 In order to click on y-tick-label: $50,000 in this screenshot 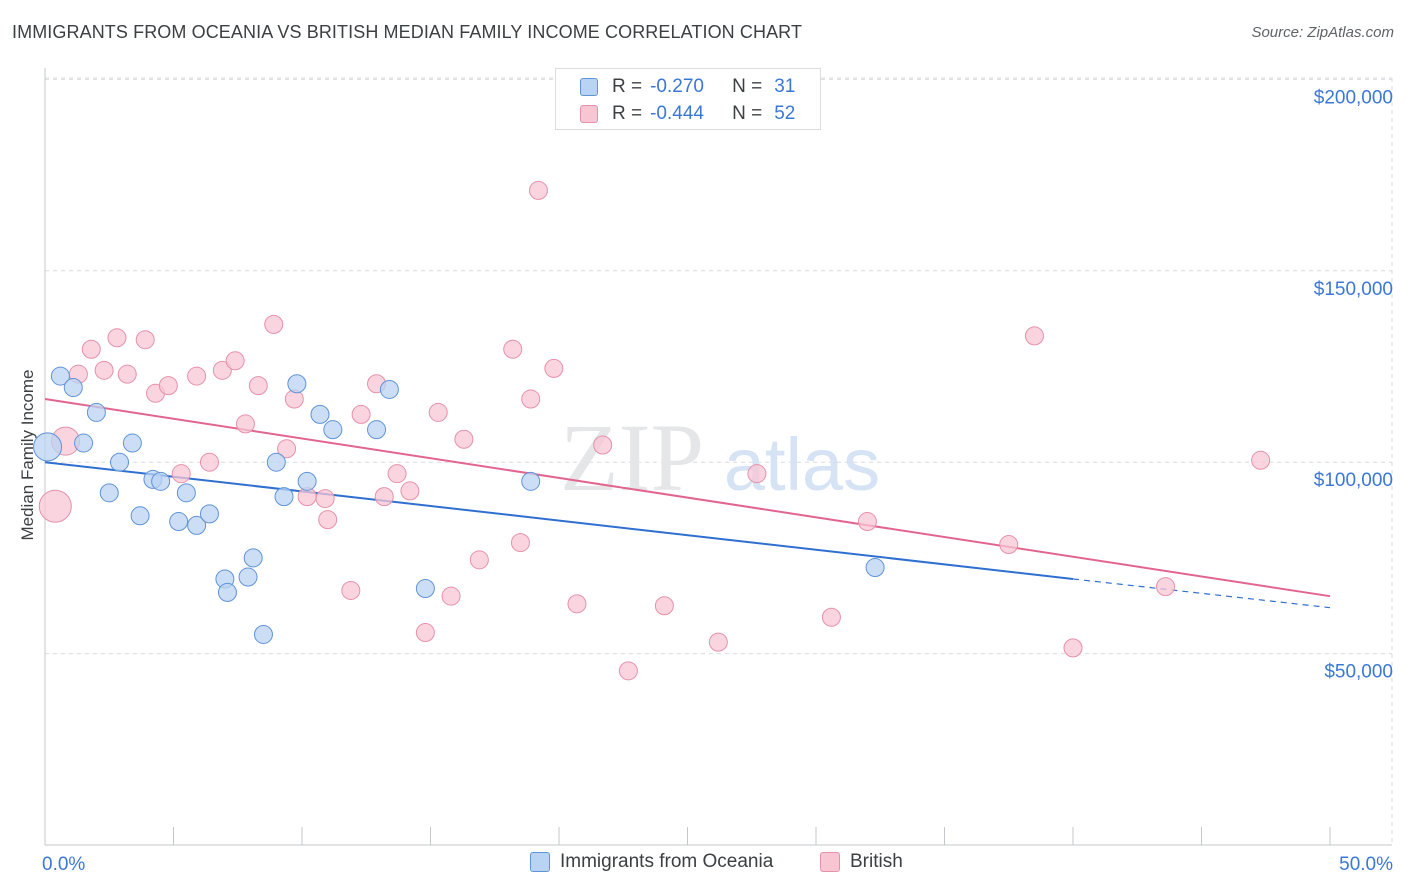, I will do `click(1358, 672)`.